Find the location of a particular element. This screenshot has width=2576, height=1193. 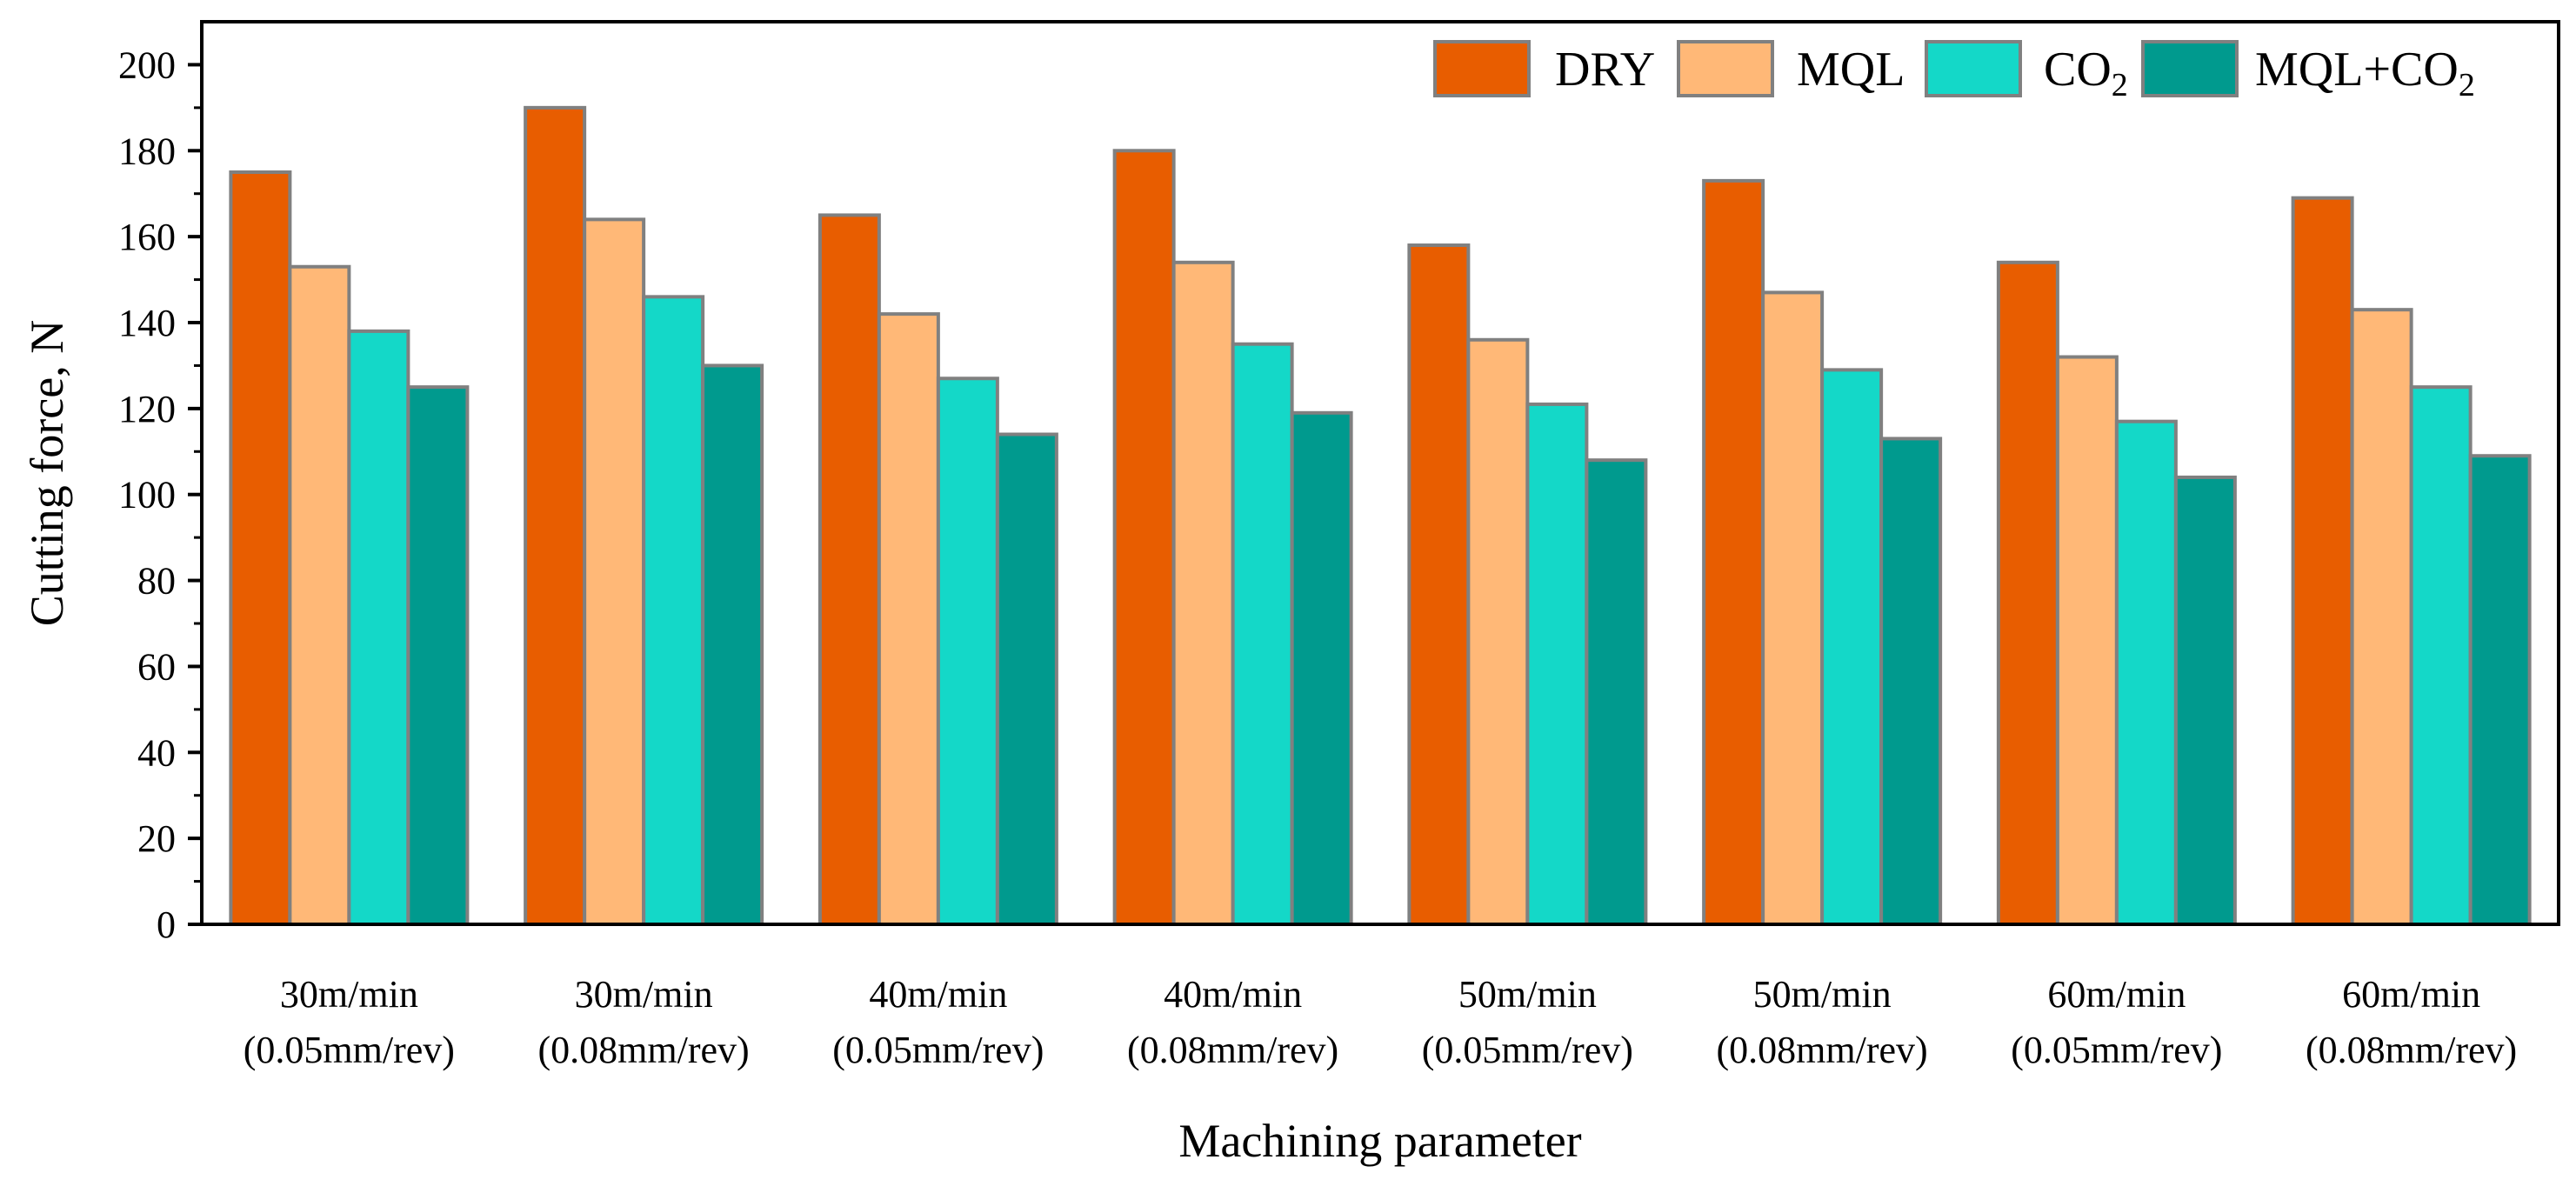

legend-label-mql-co2: MQL+CO2 is located at coordinates (2365, 73).